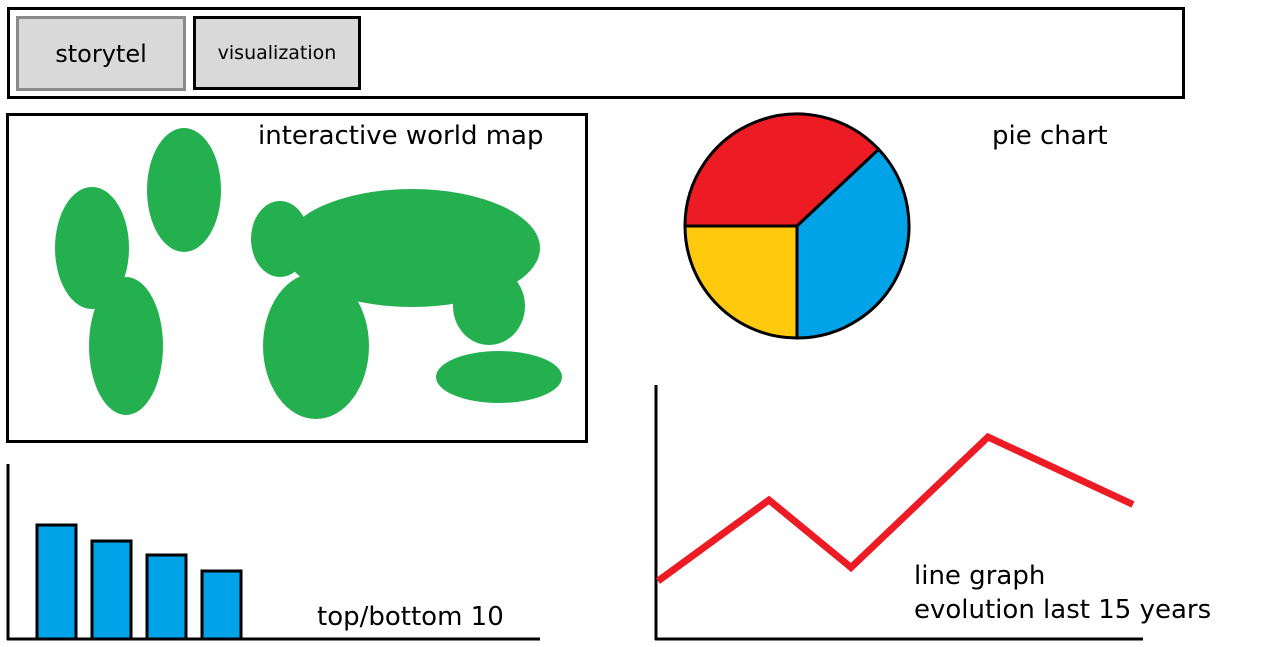 This screenshot has height=647, width=1265. I want to click on line-series, so click(895, 508).